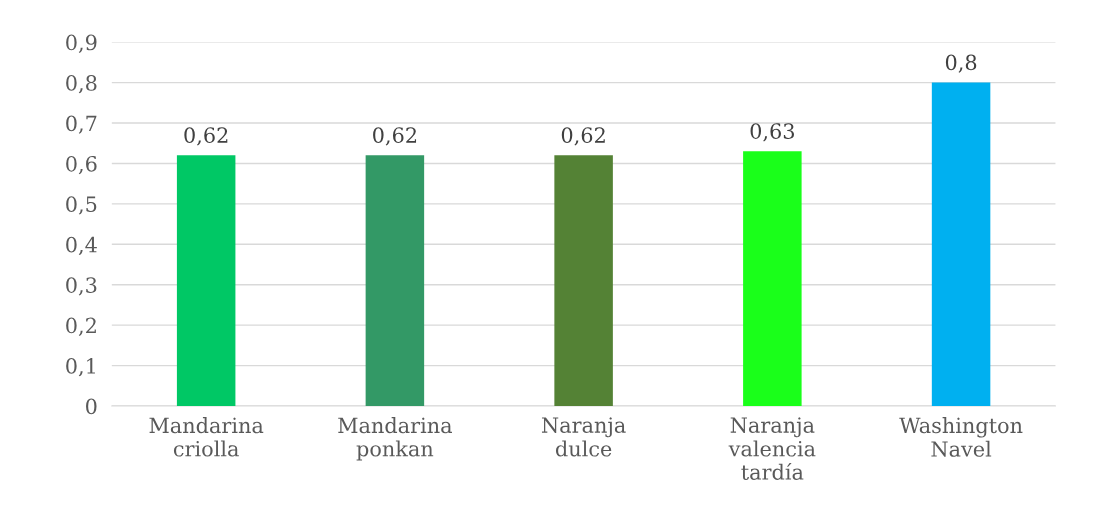 This screenshot has height=527, width=1096. What do you see at coordinates (81, 124) in the screenshot?
I see `y-tick-label: 0,7` at bounding box center [81, 124].